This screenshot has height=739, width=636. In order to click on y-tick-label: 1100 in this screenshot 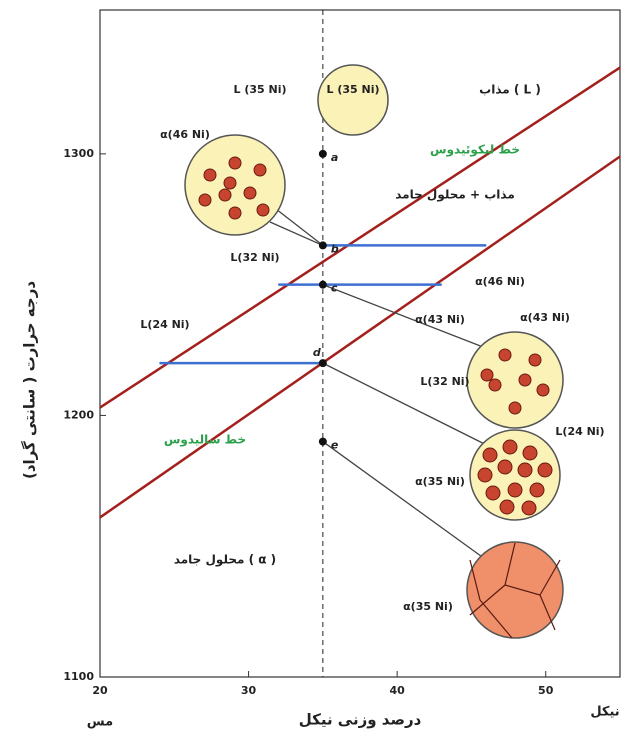, I will do `click(78, 676)`.